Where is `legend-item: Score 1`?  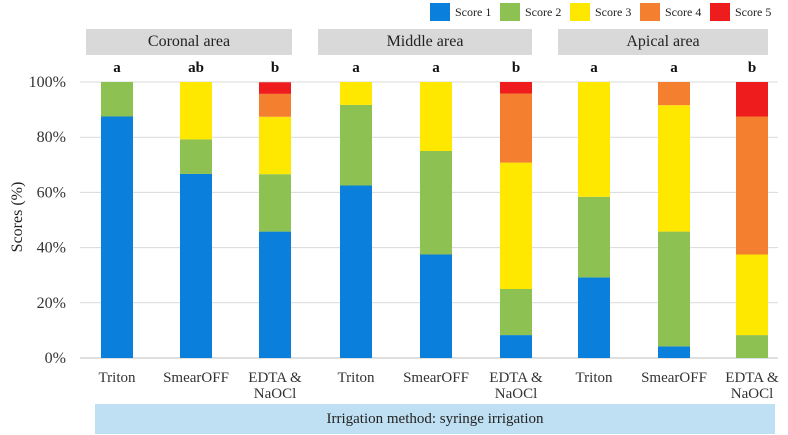
legend-item: Score 1 is located at coordinates (465, 12).